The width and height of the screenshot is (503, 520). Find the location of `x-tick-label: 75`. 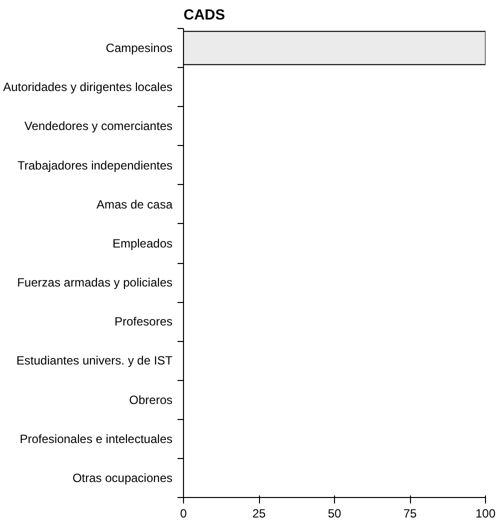

x-tick-label: 75 is located at coordinates (410, 513).